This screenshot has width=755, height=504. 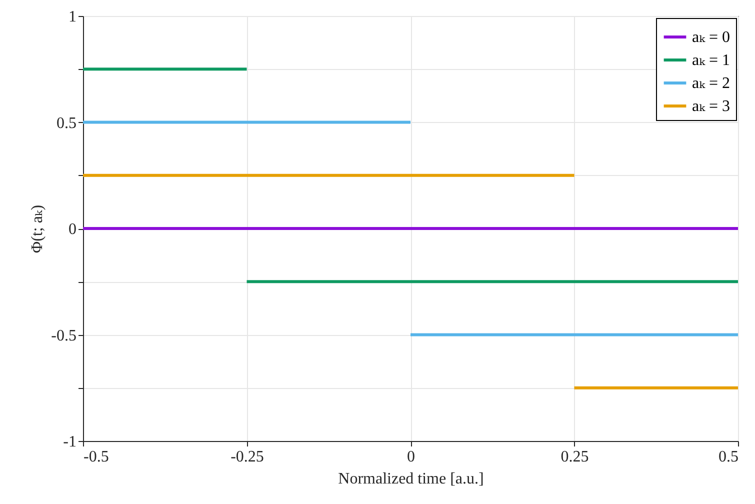 I want to click on x-tick-label: 0, so click(x=411, y=457).